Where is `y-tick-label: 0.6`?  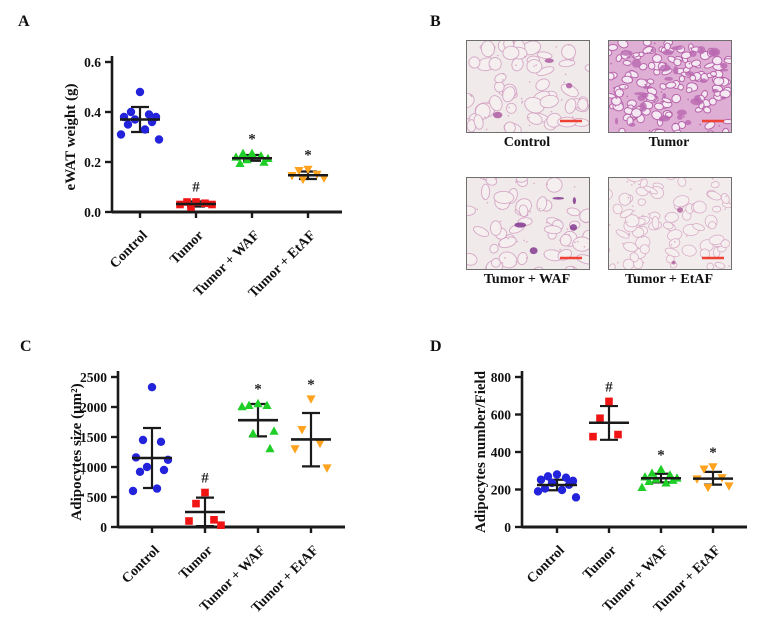 y-tick-label: 0.6 is located at coordinates (92, 62).